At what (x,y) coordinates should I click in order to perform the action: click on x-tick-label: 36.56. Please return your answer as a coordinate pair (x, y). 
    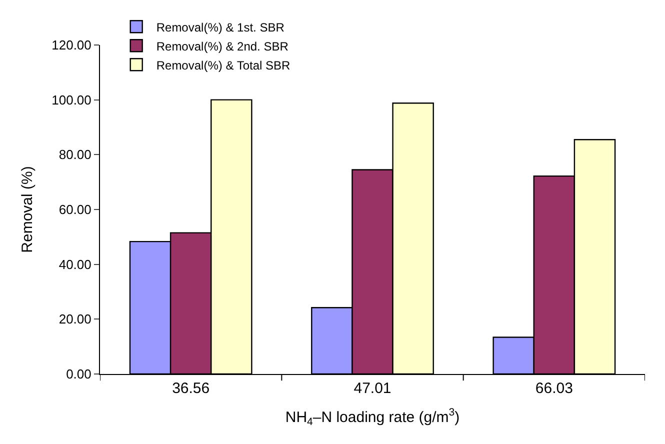
    Looking at the image, I should click on (191, 388).